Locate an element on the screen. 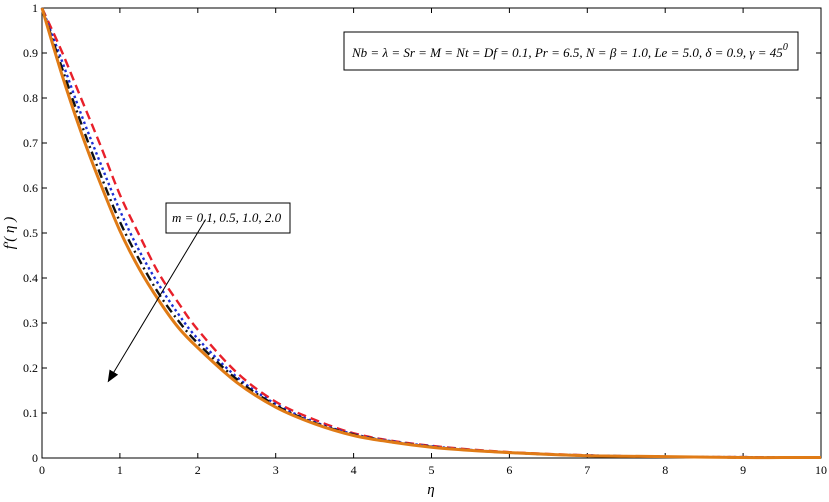 This screenshot has height=502, width=829. y-tick-label: 0.7 is located at coordinates (30, 143).